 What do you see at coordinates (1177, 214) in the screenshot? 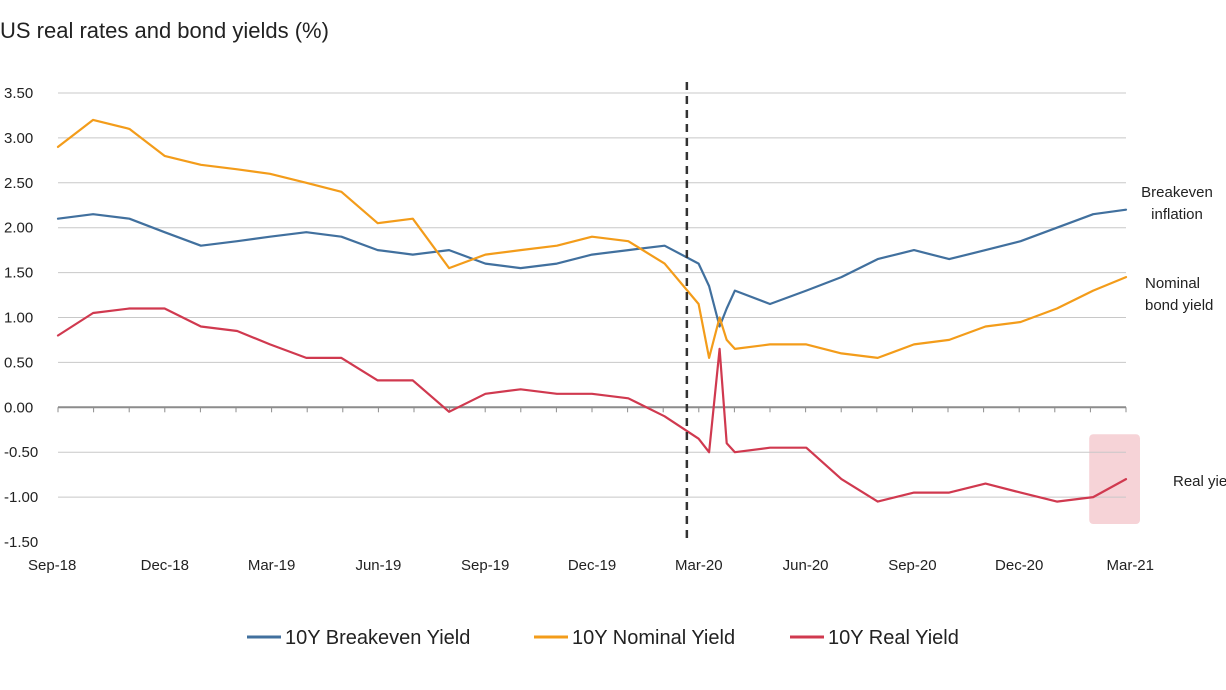
I see `series-annotation: inflation` at bounding box center [1177, 214].